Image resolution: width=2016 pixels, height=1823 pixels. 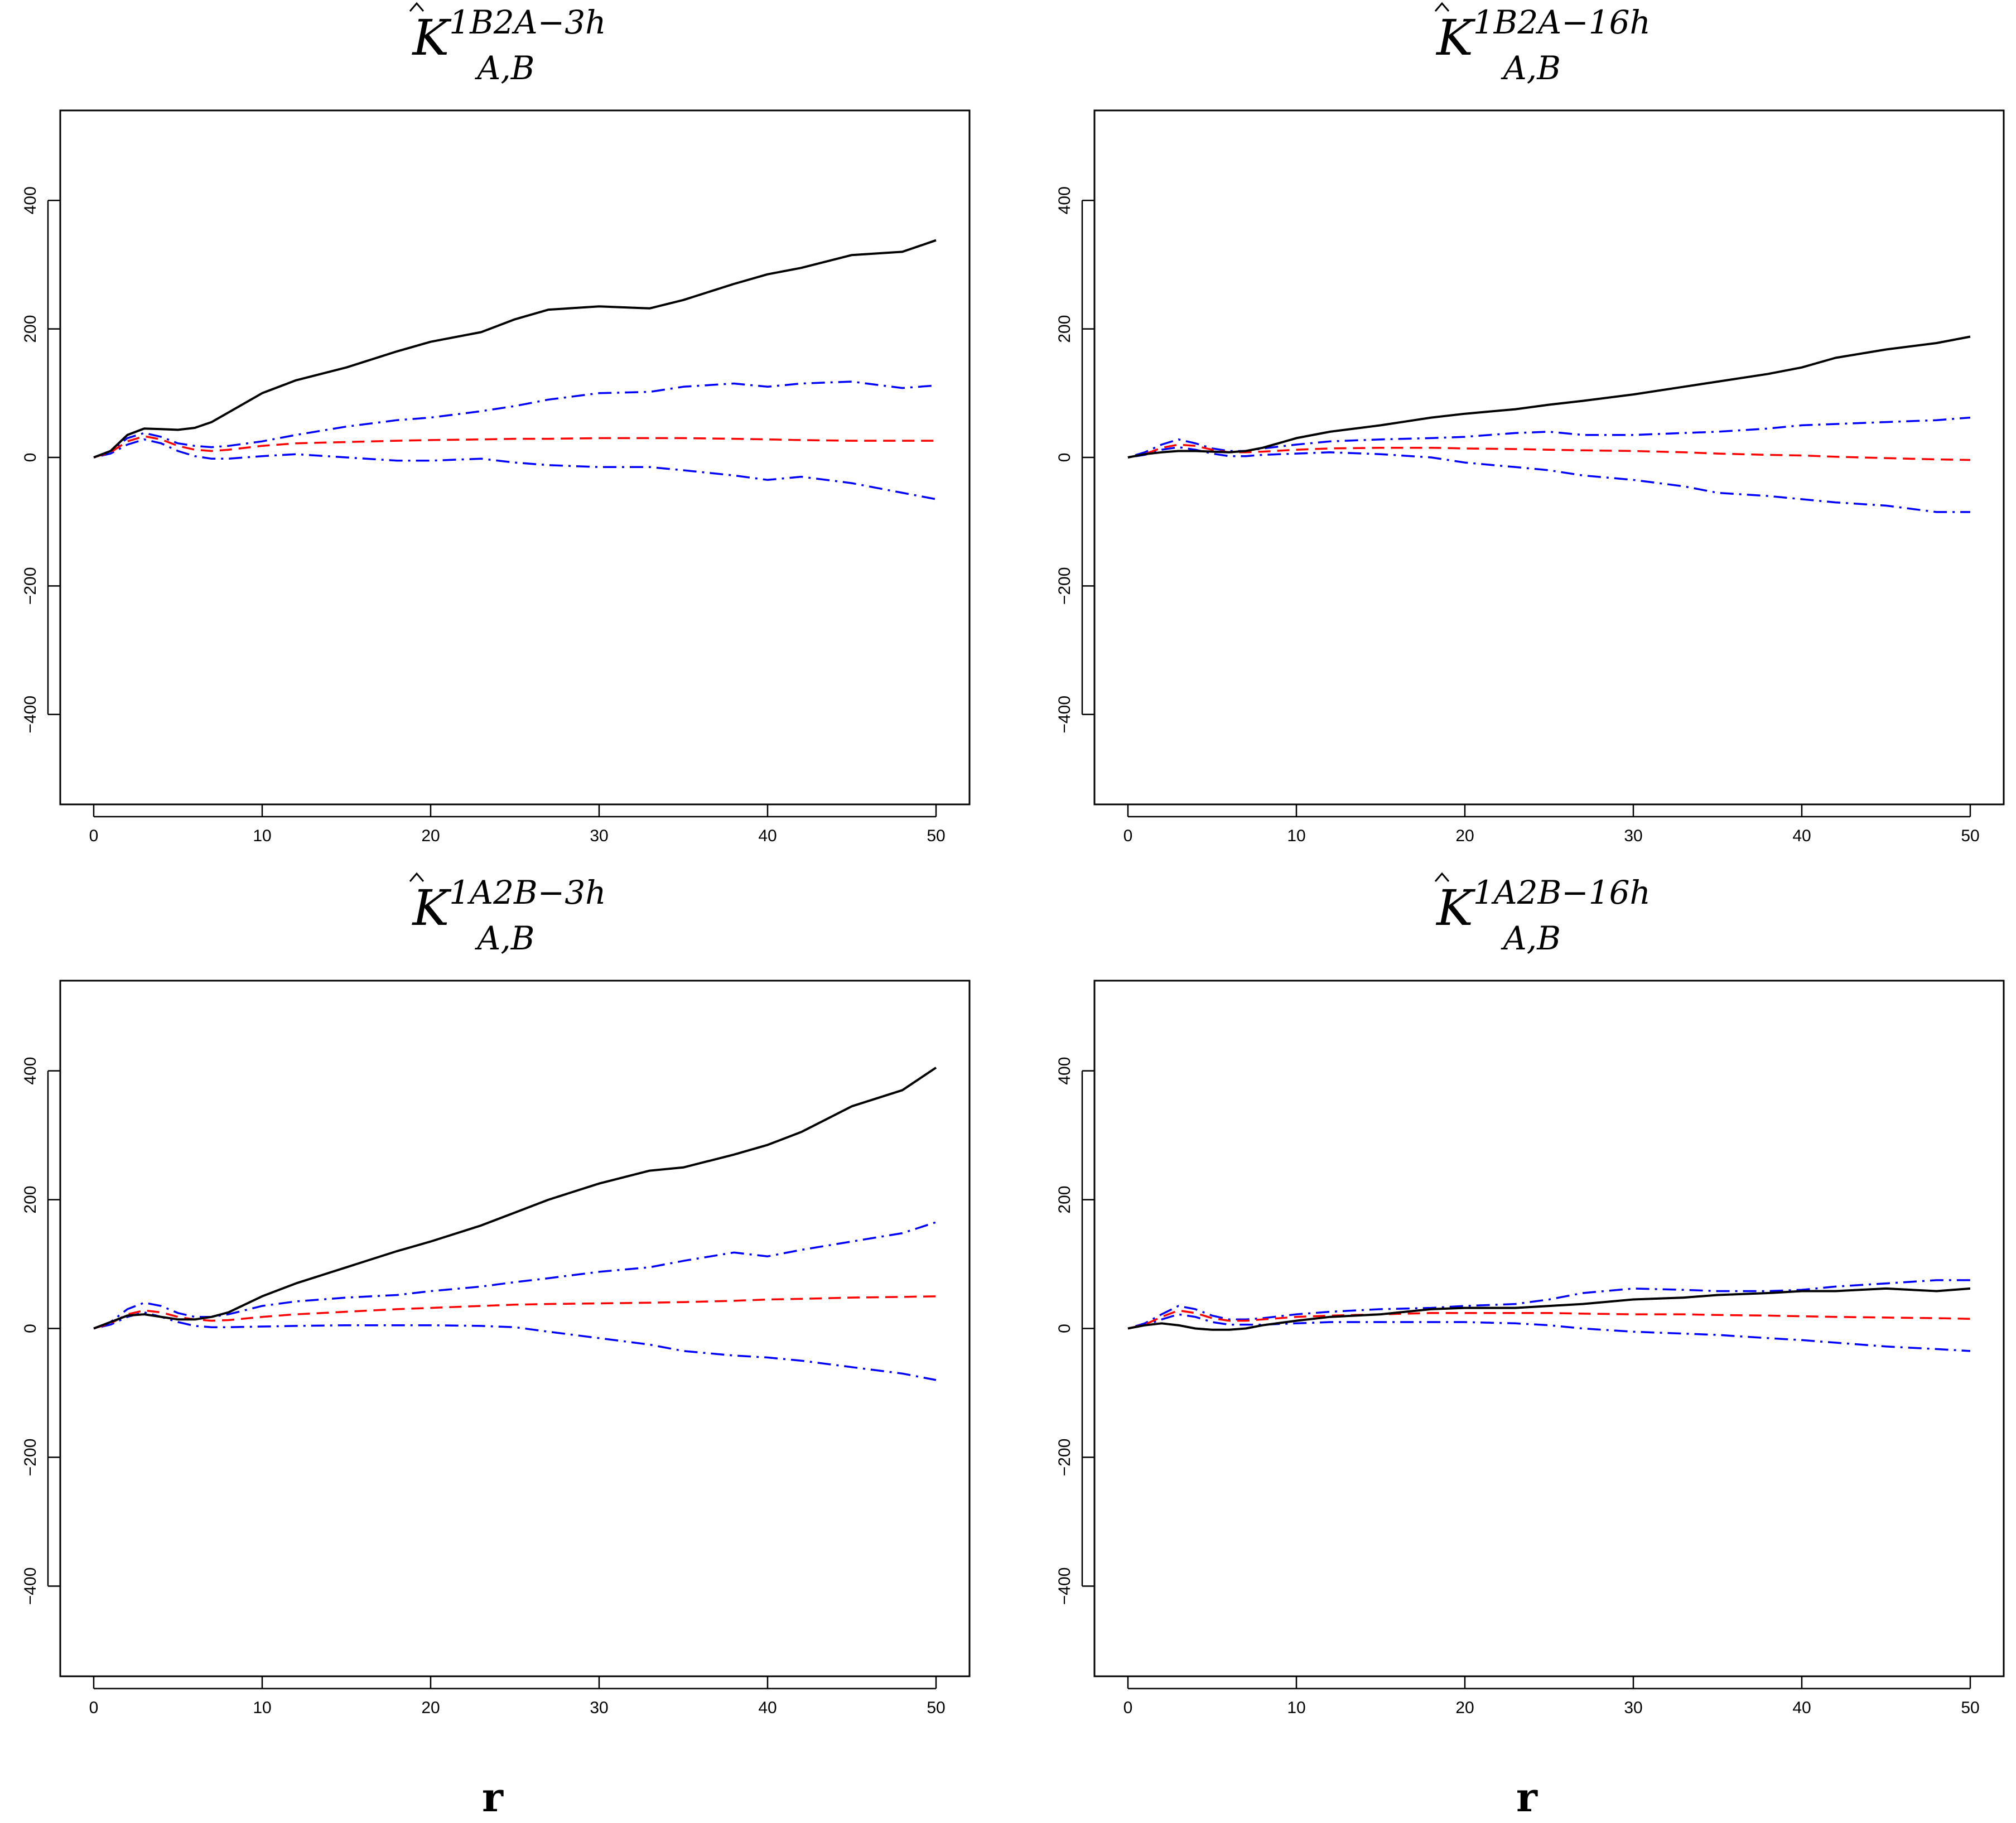 What do you see at coordinates (509, 916) in the screenshot?
I see `chart-title: K1A2B−3h A,B` at bounding box center [509, 916].